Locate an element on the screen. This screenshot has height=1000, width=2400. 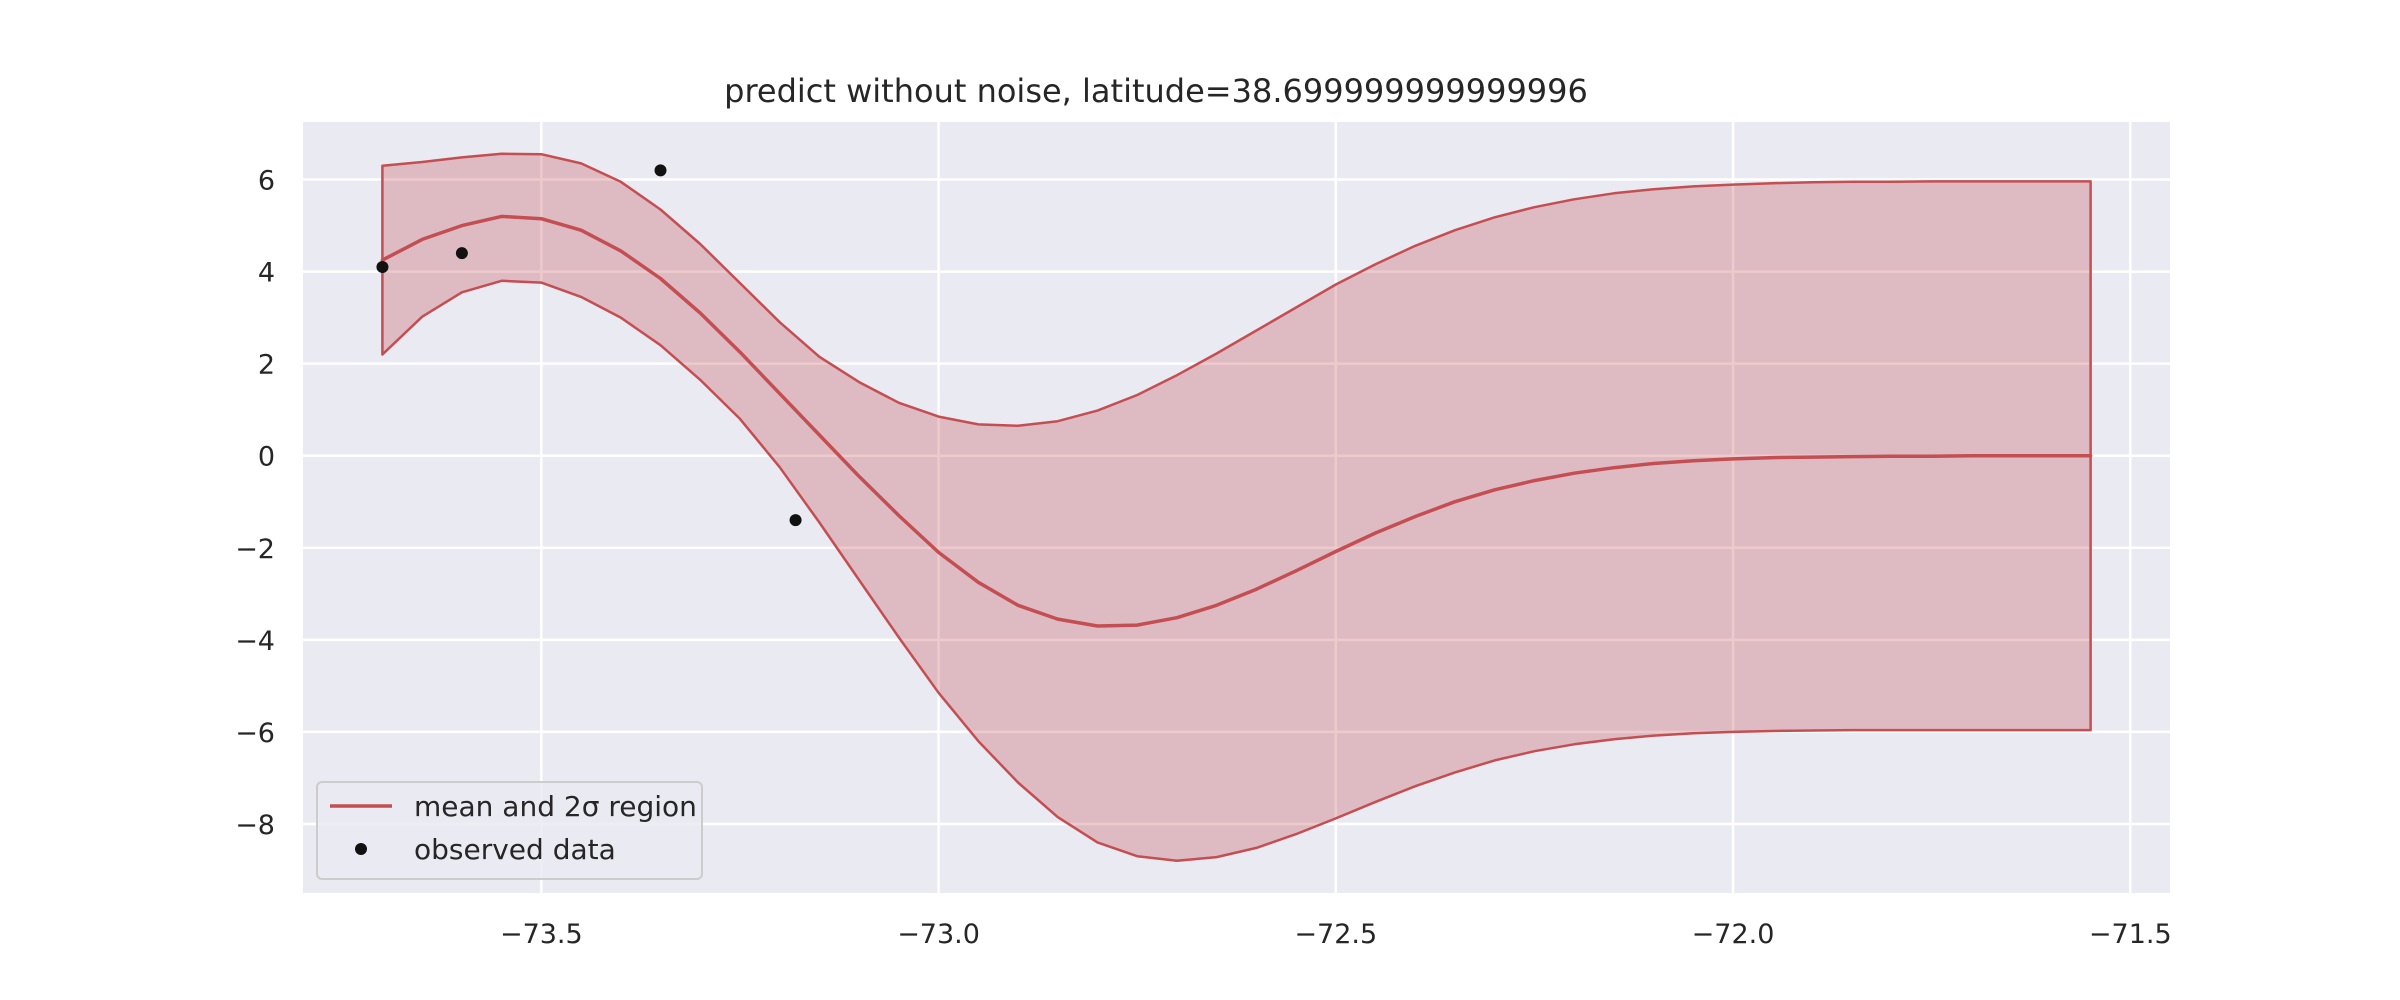
y-tick-label: −6 is located at coordinates (255, 733).